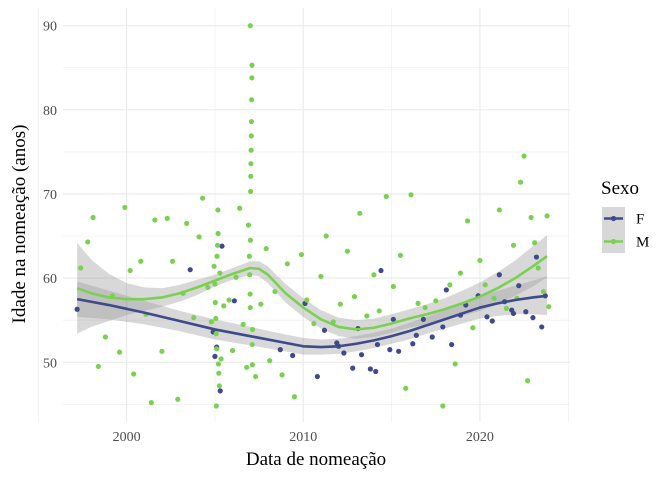 The height and width of the screenshot is (485, 672). I want to click on trend-line-f, so click(312, 321).